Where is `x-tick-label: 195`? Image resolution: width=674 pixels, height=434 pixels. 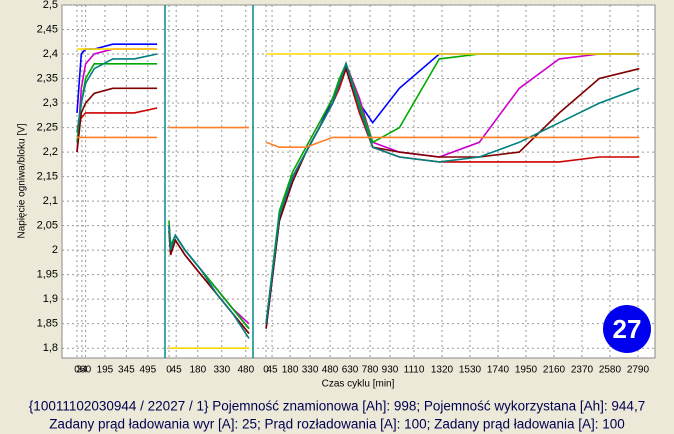
x-tick-label: 195 is located at coordinates (105, 370).